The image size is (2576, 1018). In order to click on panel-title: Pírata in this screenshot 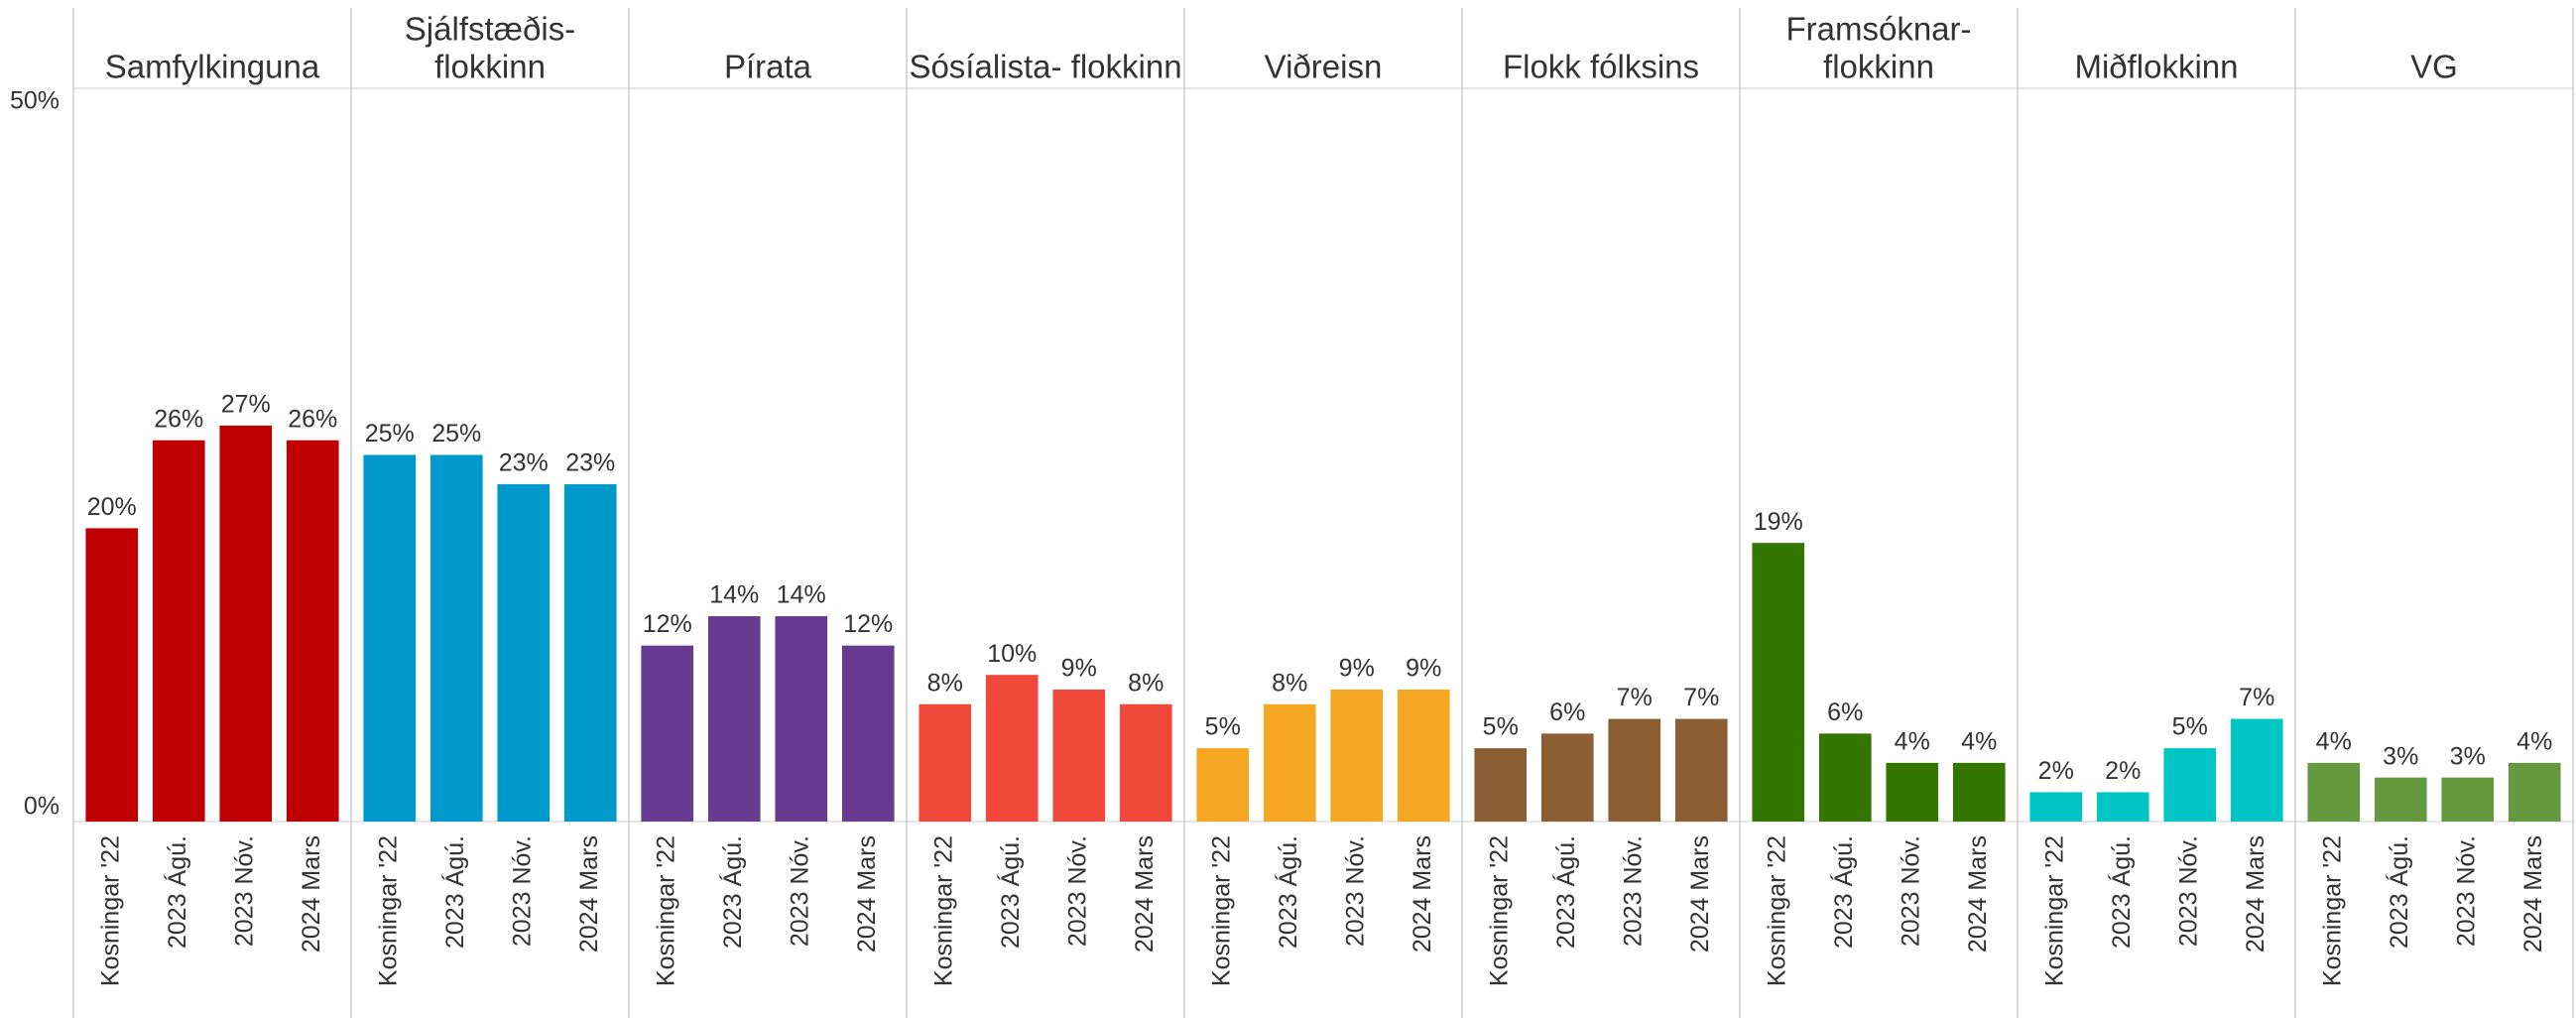, I will do `click(768, 67)`.